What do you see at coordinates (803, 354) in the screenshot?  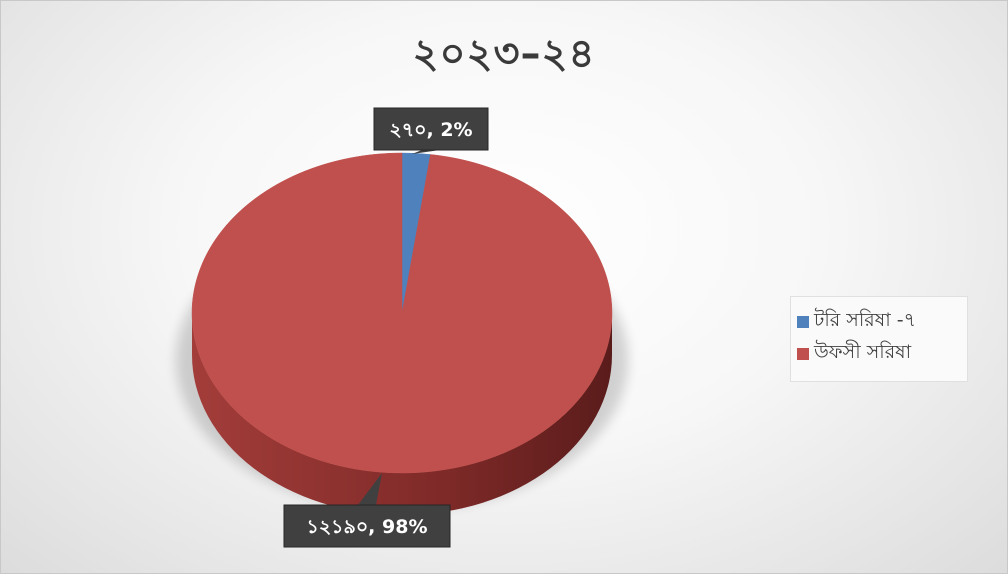 I see `legend-swatch-red` at bounding box center [803, 354].